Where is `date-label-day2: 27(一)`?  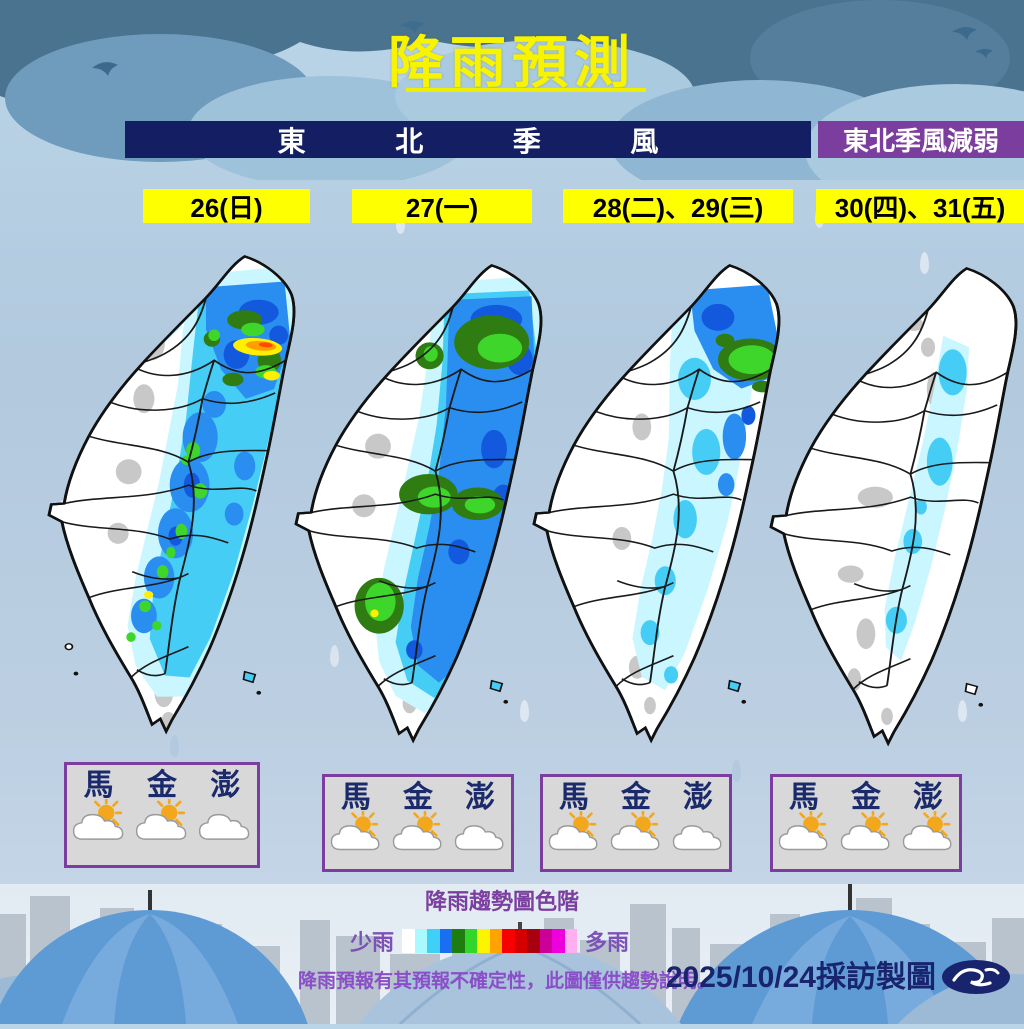
date-label-day2: 27(一) is located at coordinates (442, 206).